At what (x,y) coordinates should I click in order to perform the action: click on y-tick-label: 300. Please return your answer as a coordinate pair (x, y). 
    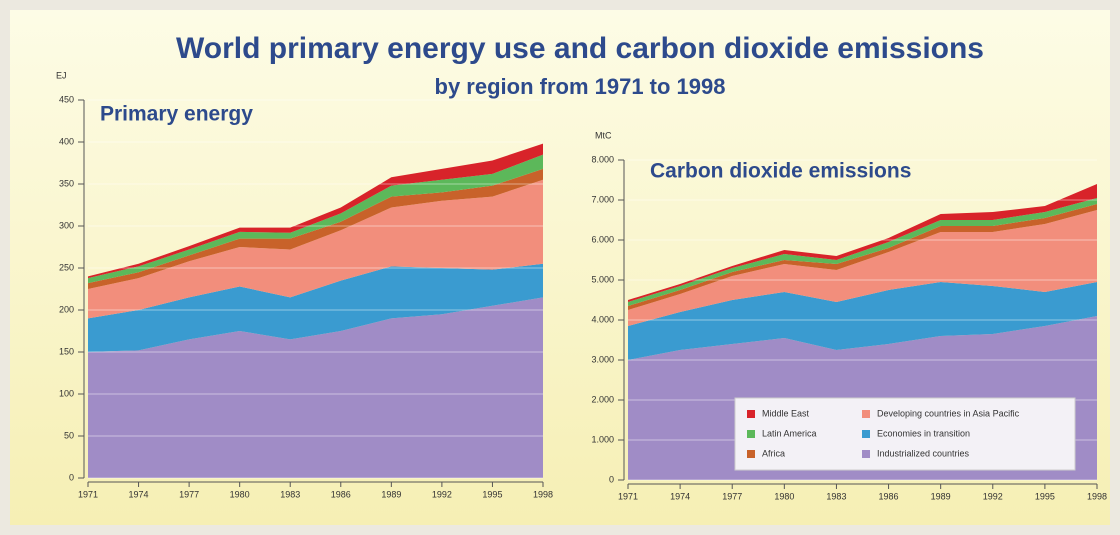
    Looking at the image, I should click on (66, 225).